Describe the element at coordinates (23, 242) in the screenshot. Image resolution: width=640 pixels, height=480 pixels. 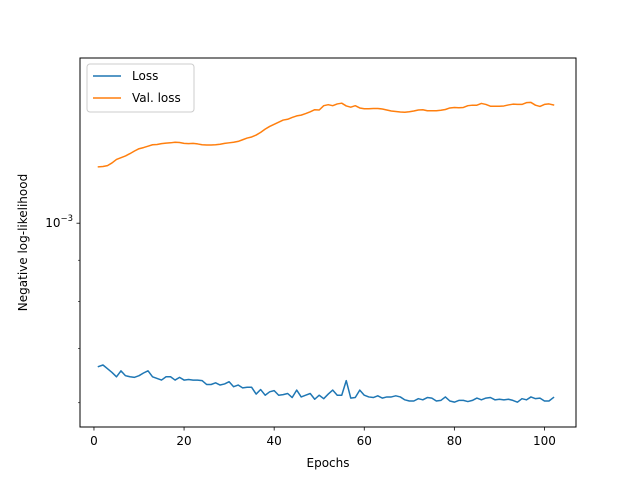
I see `y-axis-label: Negative log-likelihood` at that location.